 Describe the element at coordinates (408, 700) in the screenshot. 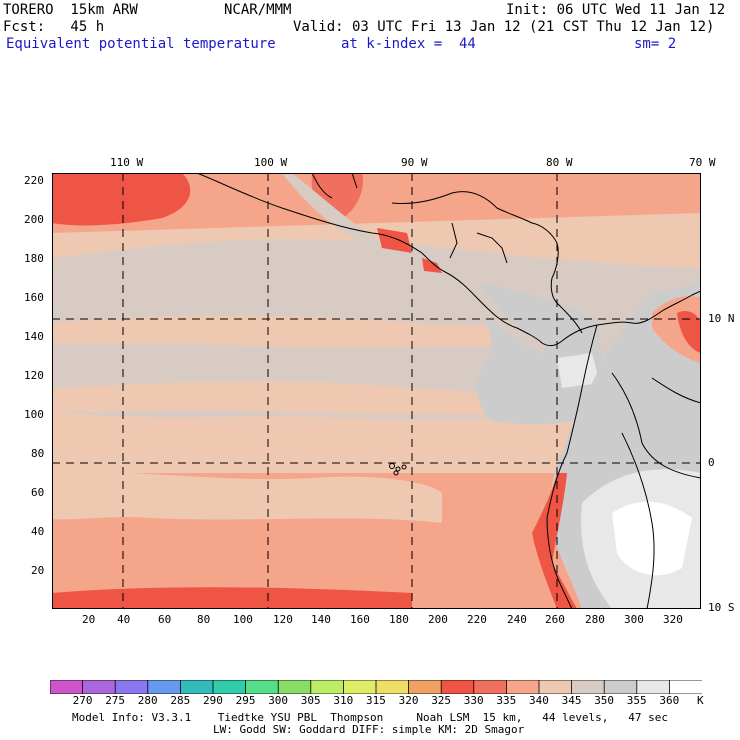

I see `colorbar-label: 320` at that location.